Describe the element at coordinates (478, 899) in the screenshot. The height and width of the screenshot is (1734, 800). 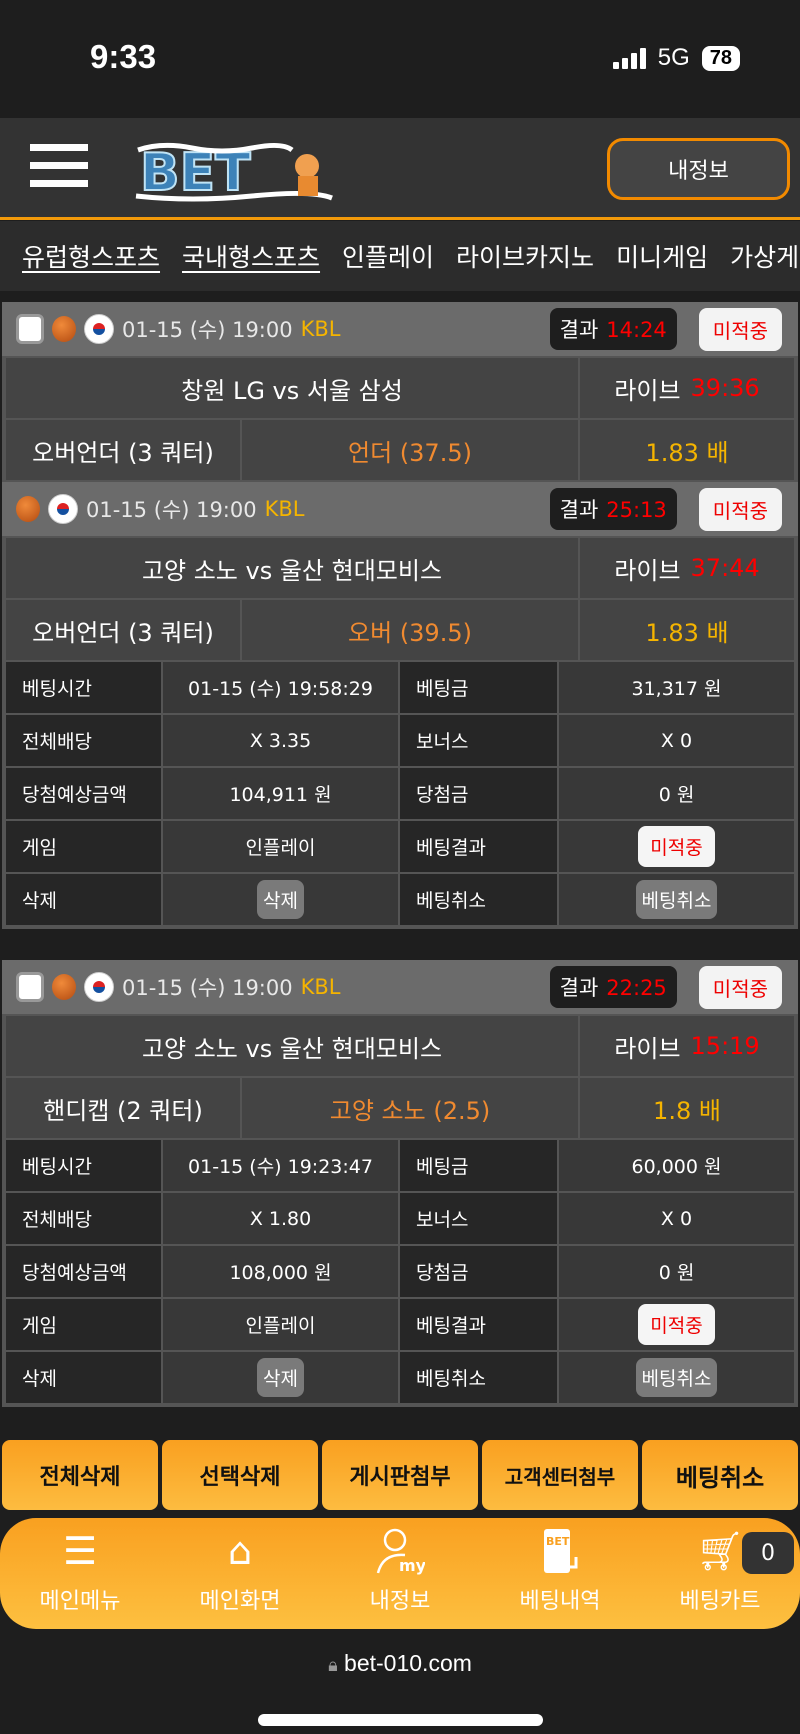
I see `cancel-label: 베팅취소` at that location.